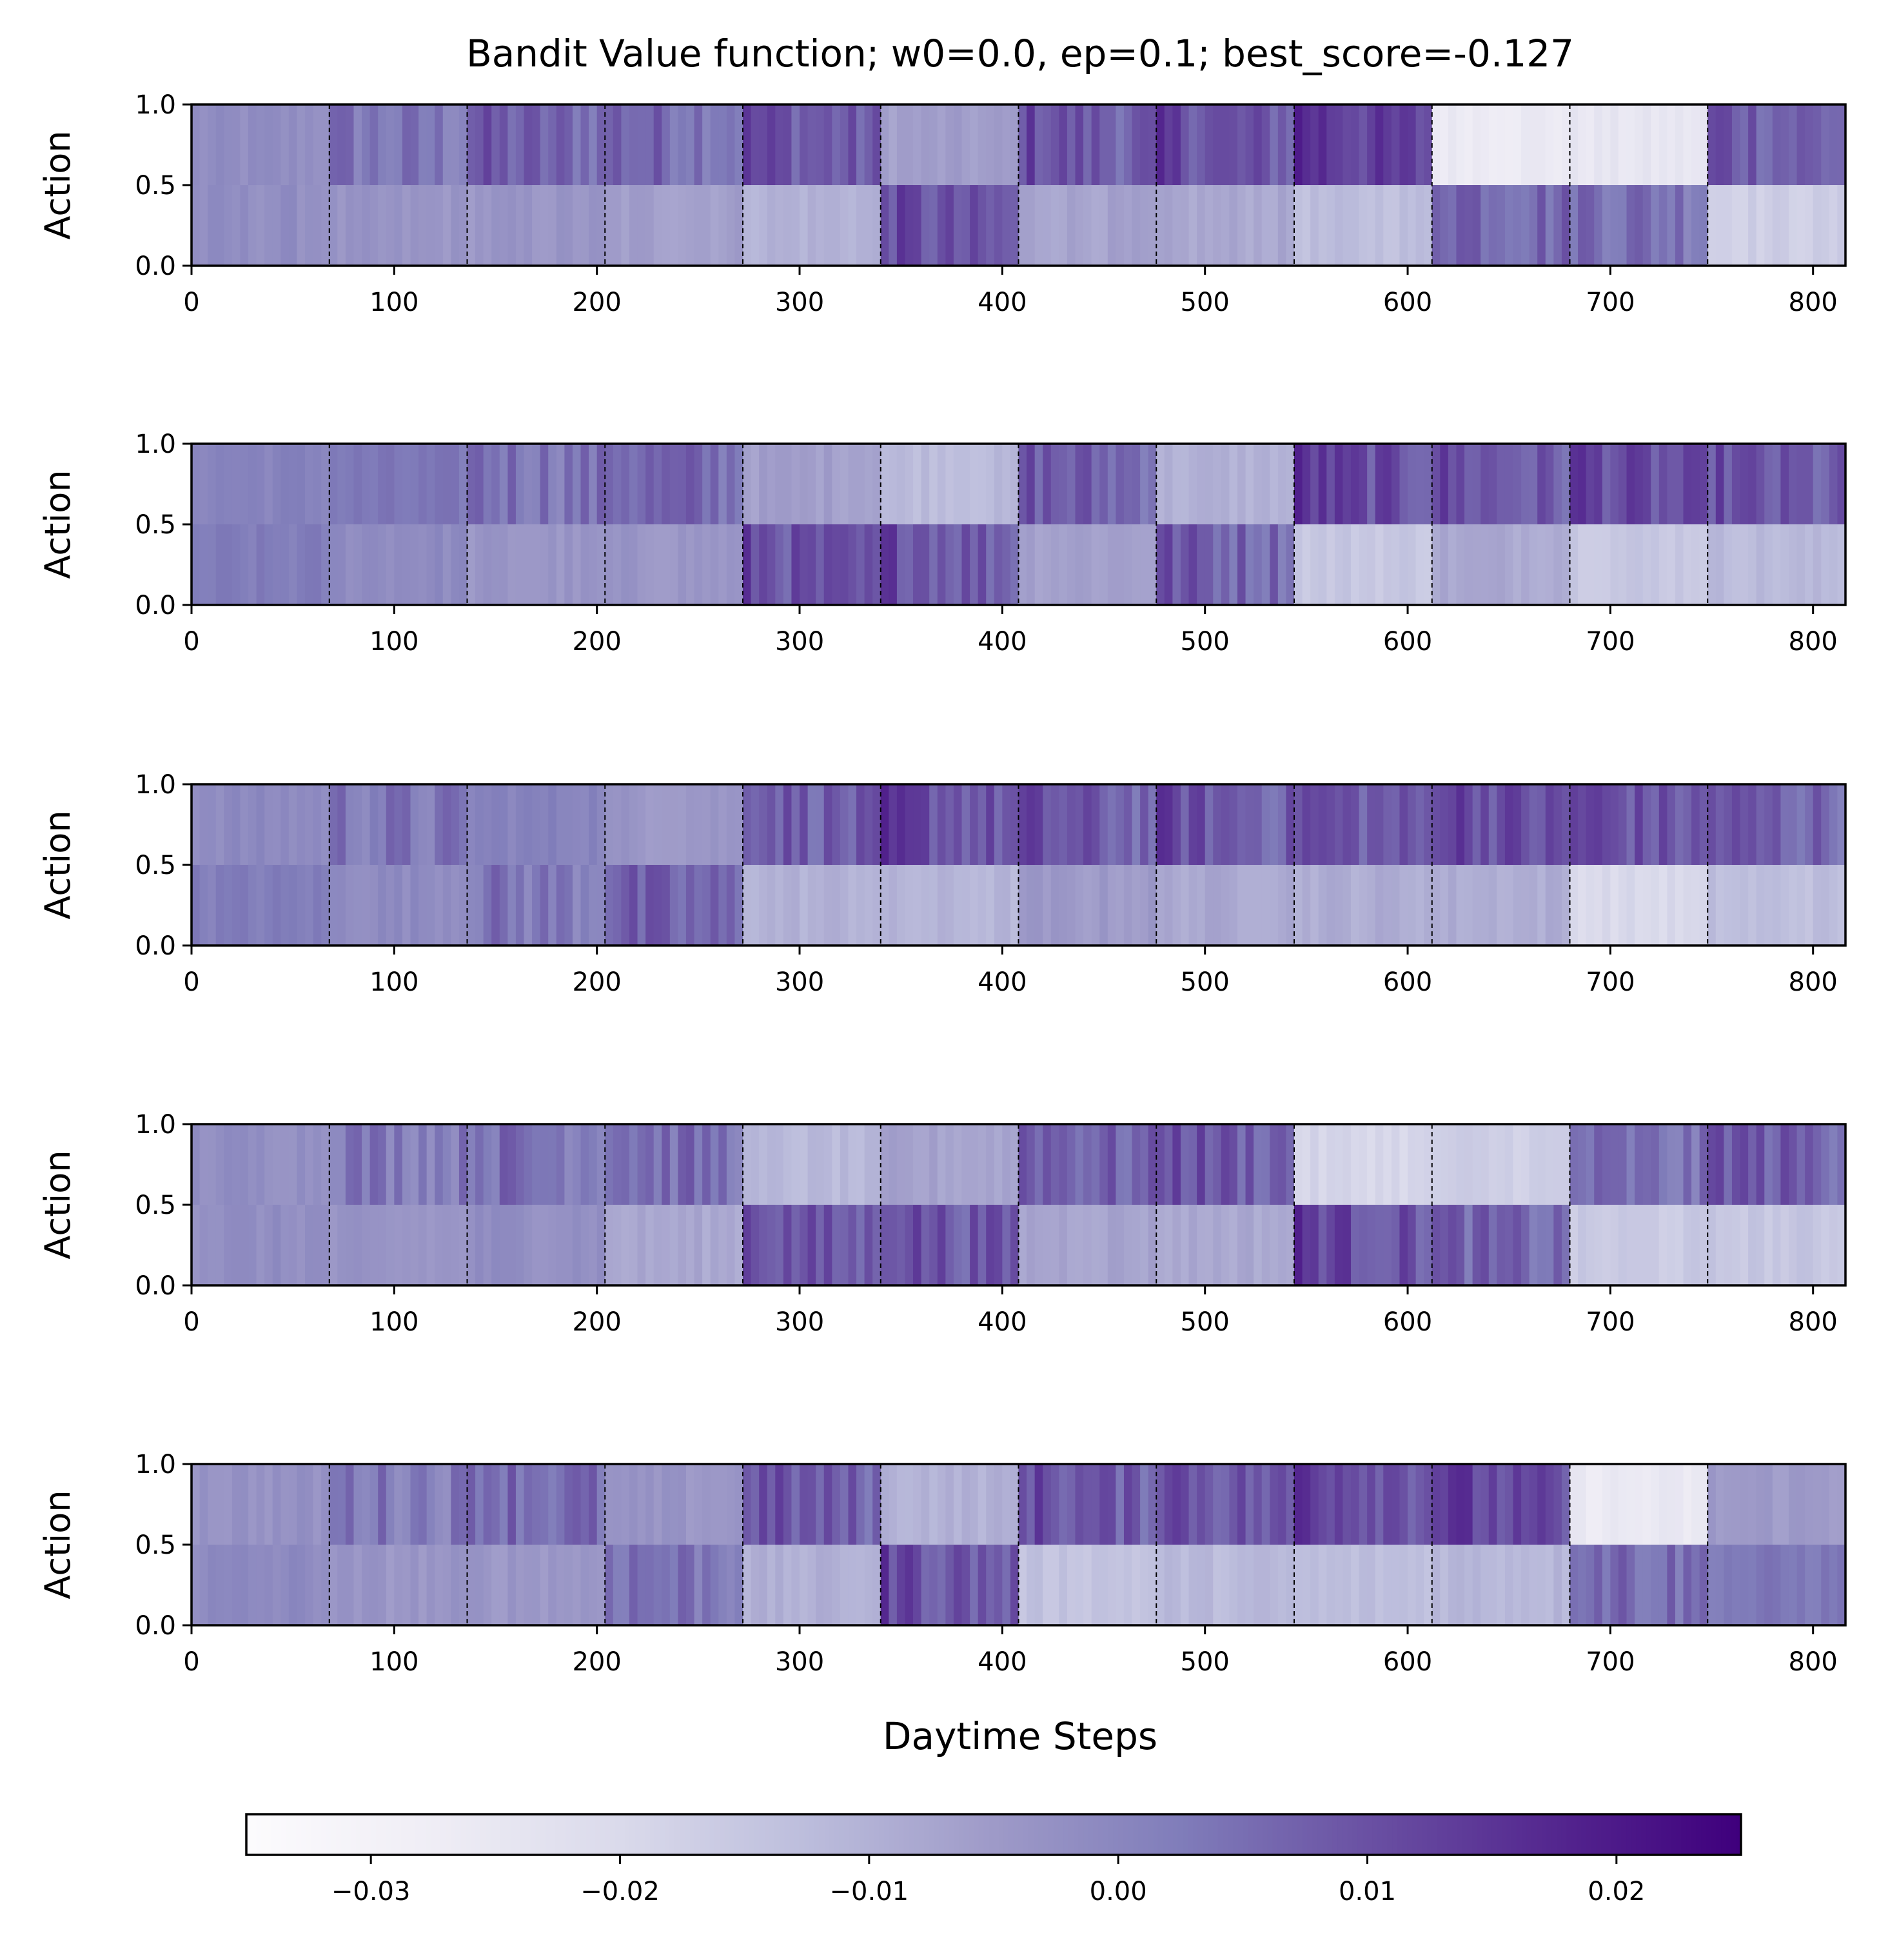 This screenshot has height=1960, width=1879. What do you see at coordinates (596, 302) in the screenshot?
I see `x-tick-label: 200` at bounding box center [596, 302].